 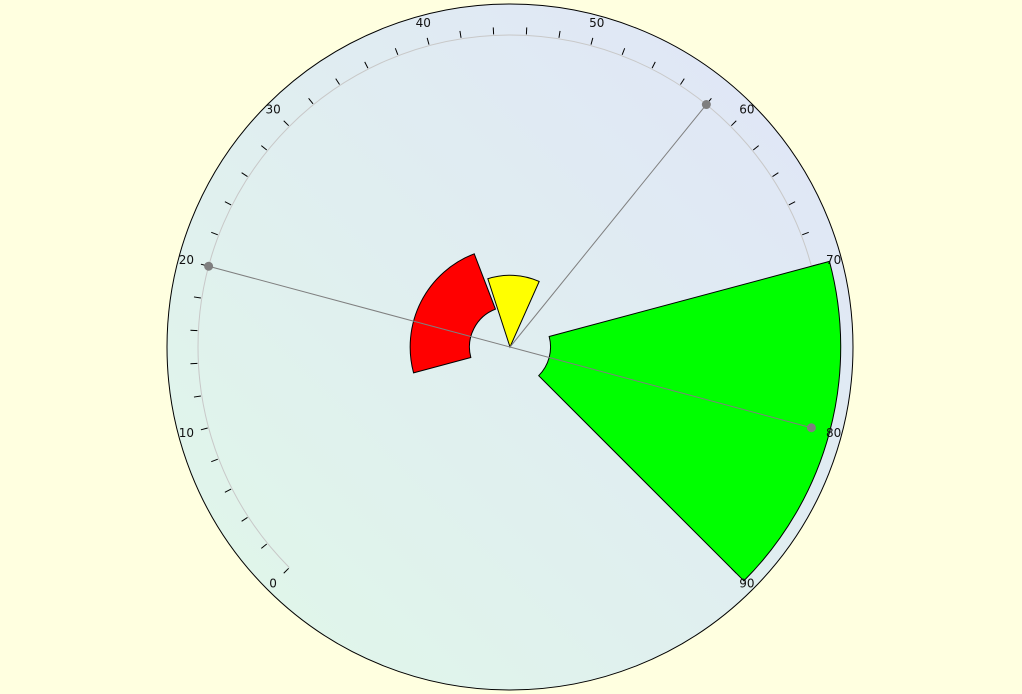 What do you see at coordinates (186, 260) in the screenshot?
I see `tick-label-20: 20` at bounding box center [186, 260].